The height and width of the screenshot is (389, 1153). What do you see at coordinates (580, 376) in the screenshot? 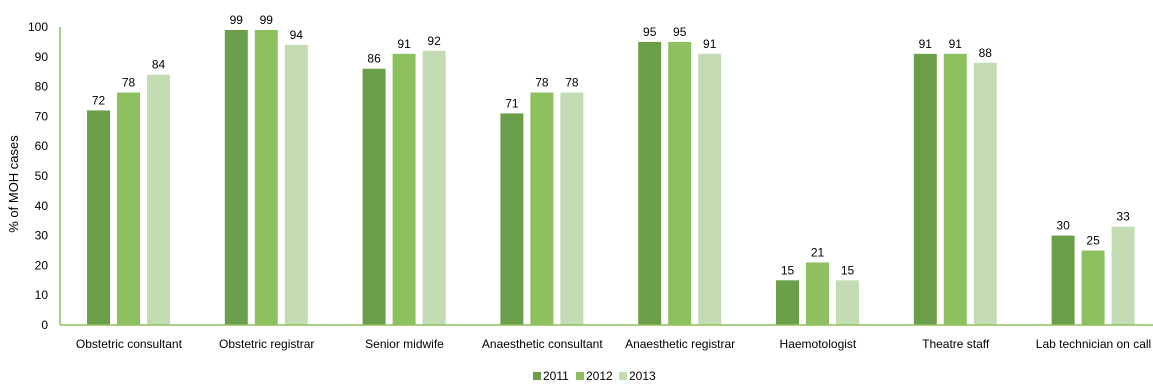
I see `legend-swatch-2012` at bounding box center [580, 376].